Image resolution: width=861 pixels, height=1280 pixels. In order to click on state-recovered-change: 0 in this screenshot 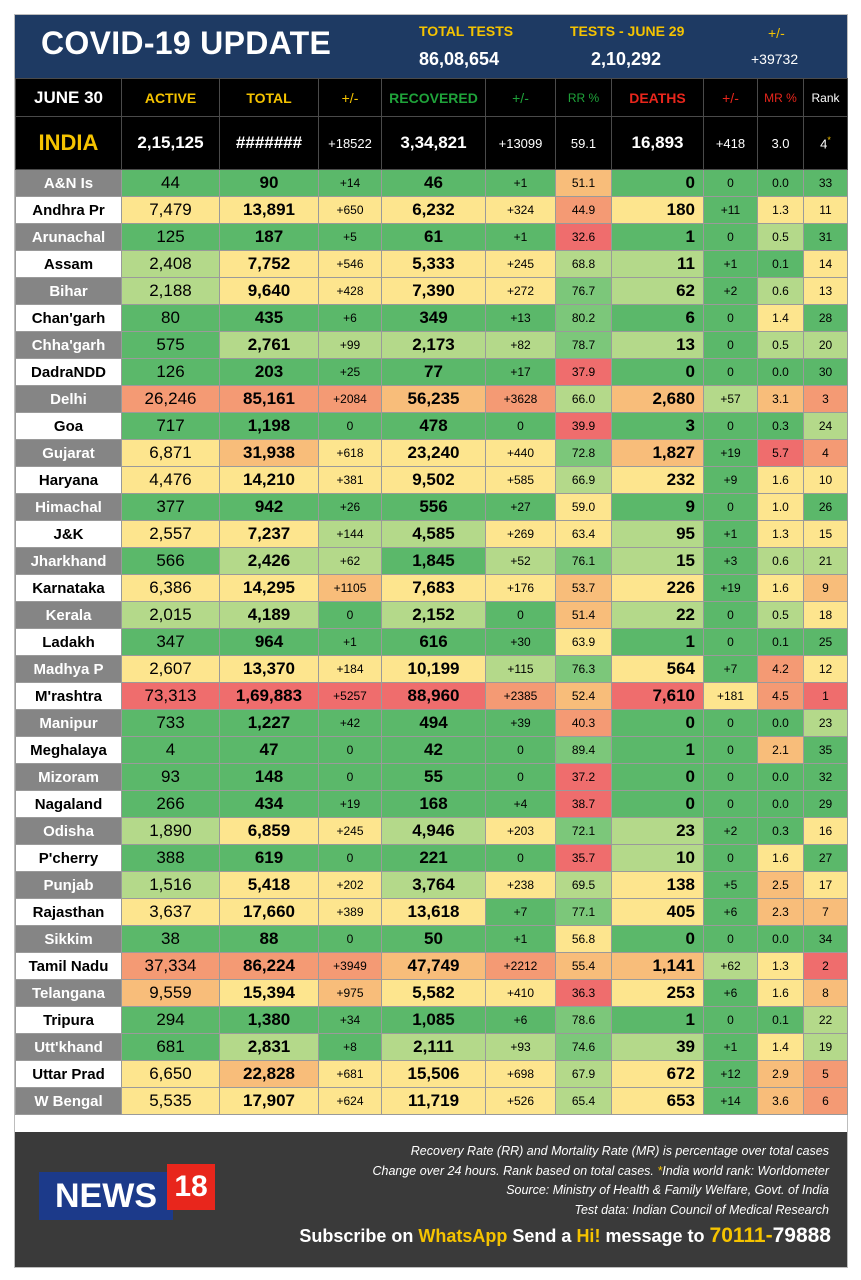, I will do `click(520, 426)`.